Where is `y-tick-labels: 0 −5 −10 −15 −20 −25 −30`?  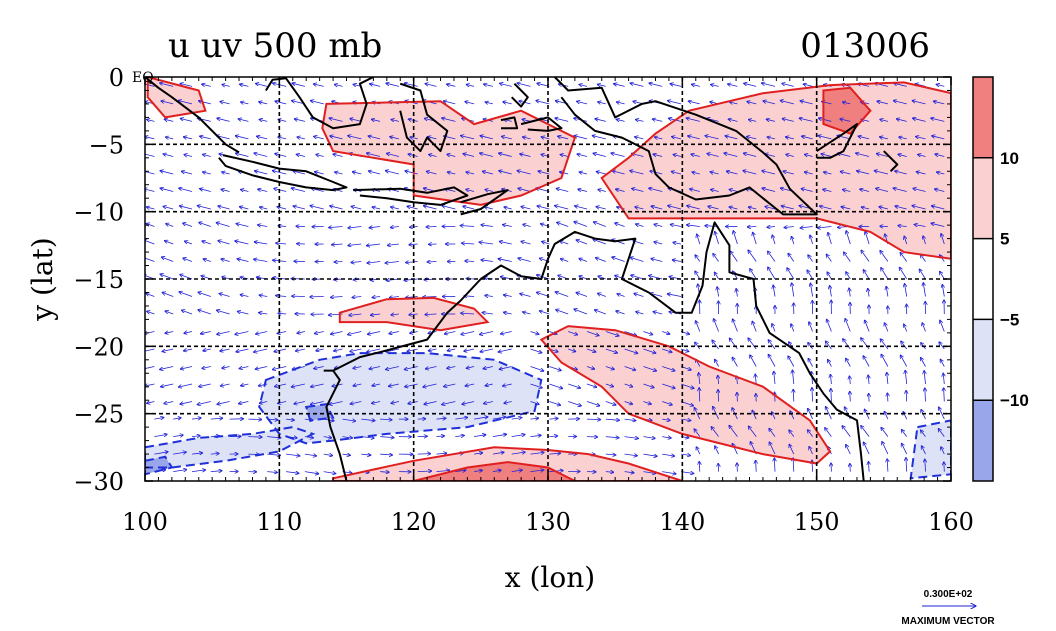 y-tick-labels: 0 −5 −10 −15 −20 −25 −30 is located at coordinates (98, 280).